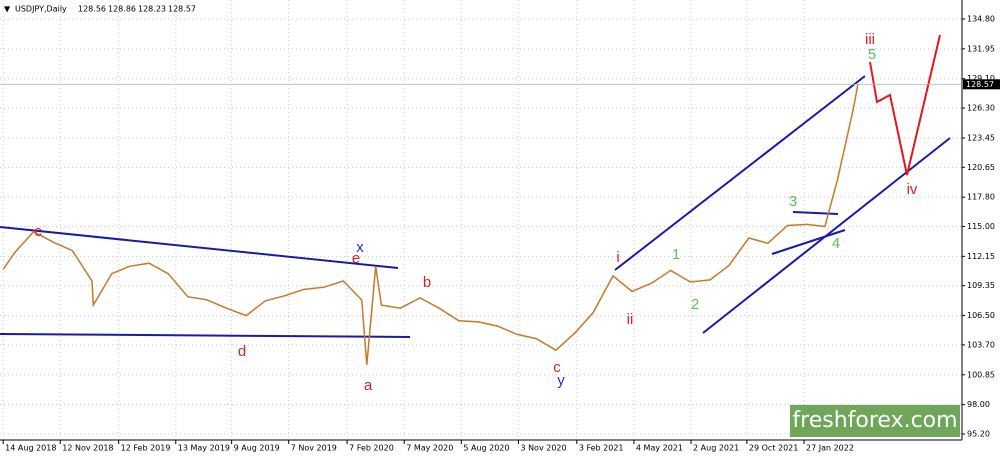 Image resolution: width=1000 pixels, height=456 pixels. What do you see at coordinates (543, 448) in the screenshot?
I see `x-tick-label: 3 Nov 2020` at bounding box center [543, 448].